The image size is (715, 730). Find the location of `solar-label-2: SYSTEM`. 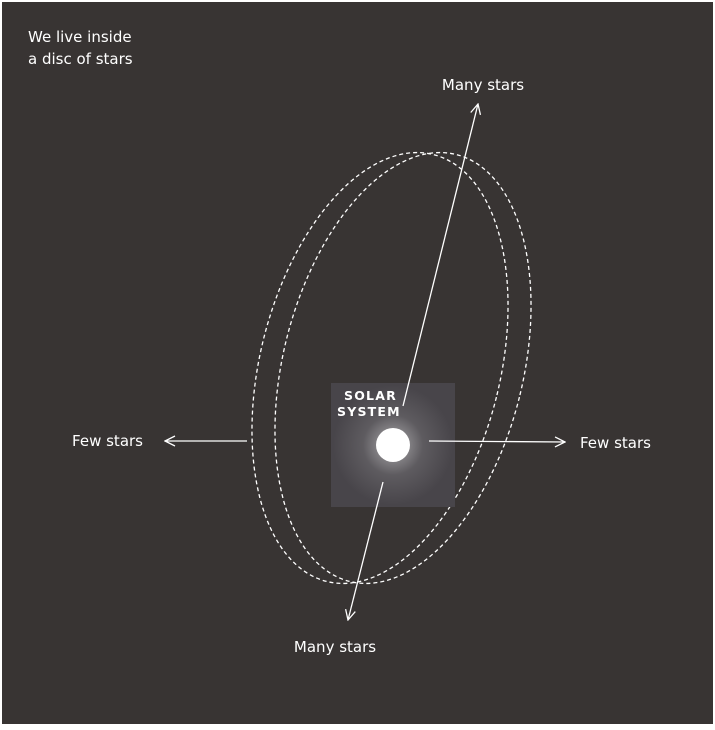

solar-label-2: SYSTEM is located at coordinates (369, 411).